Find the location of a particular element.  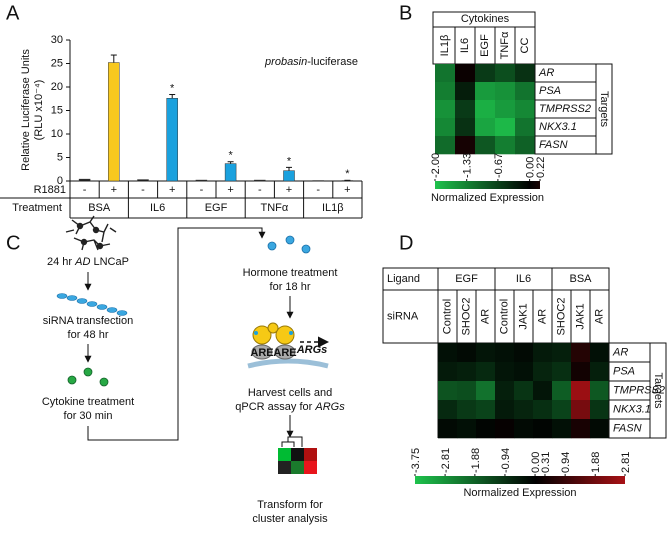

y-tick-label: 30 is located at coordinates (57, 40).